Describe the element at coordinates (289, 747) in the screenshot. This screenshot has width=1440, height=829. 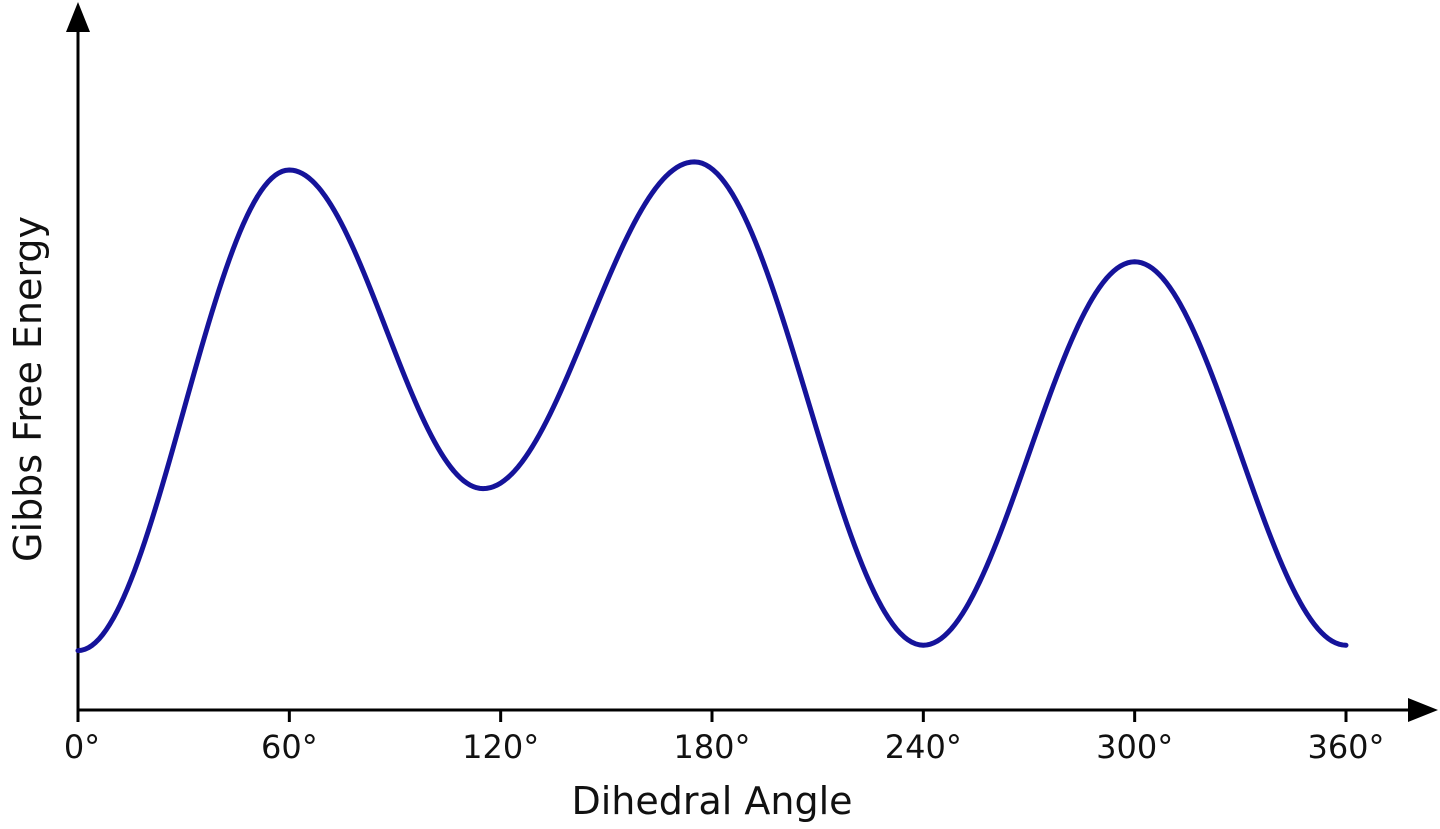
I see `x-tick-label: 60°` at that location.